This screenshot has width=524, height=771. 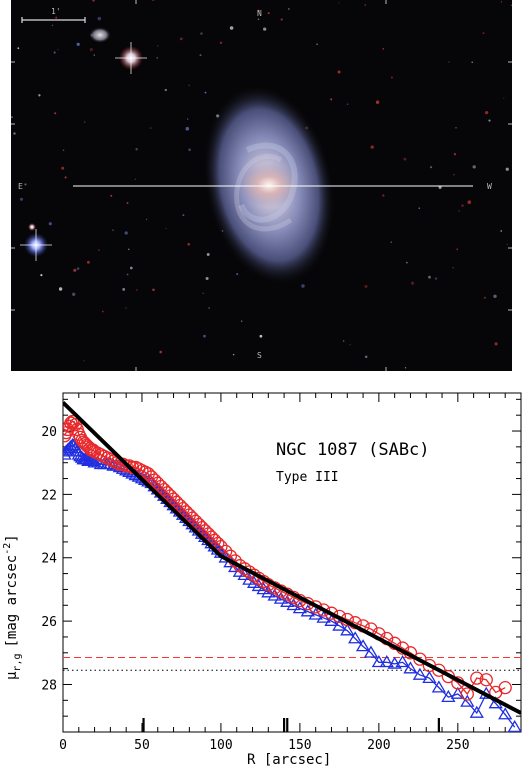 What do you see at coordinates (378, 745) in the screenshot?
I see `x-tick-label: 200` at bounding box center [378, 745].